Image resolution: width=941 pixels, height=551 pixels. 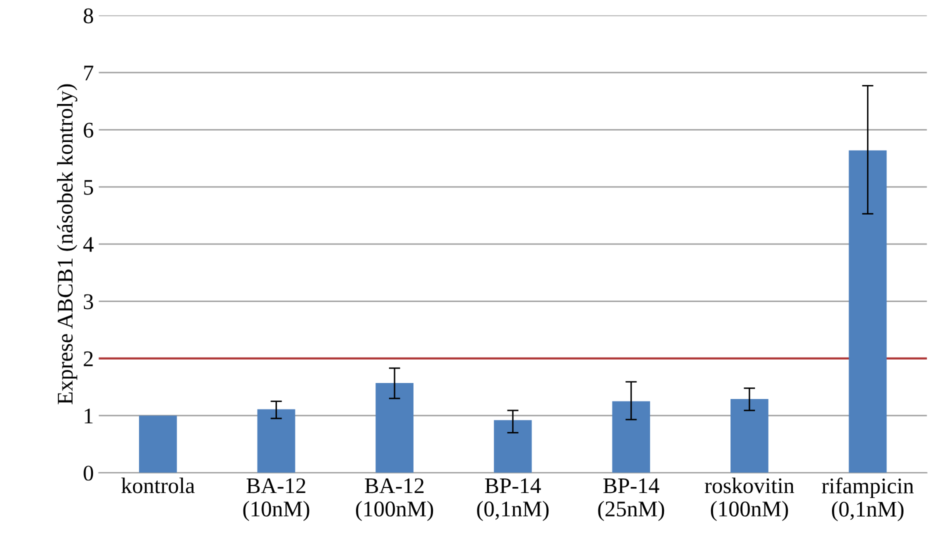 I want to click on y-axis-title: Exprese ABCB1 (násobek kontroly), so click(x=67, y=244).